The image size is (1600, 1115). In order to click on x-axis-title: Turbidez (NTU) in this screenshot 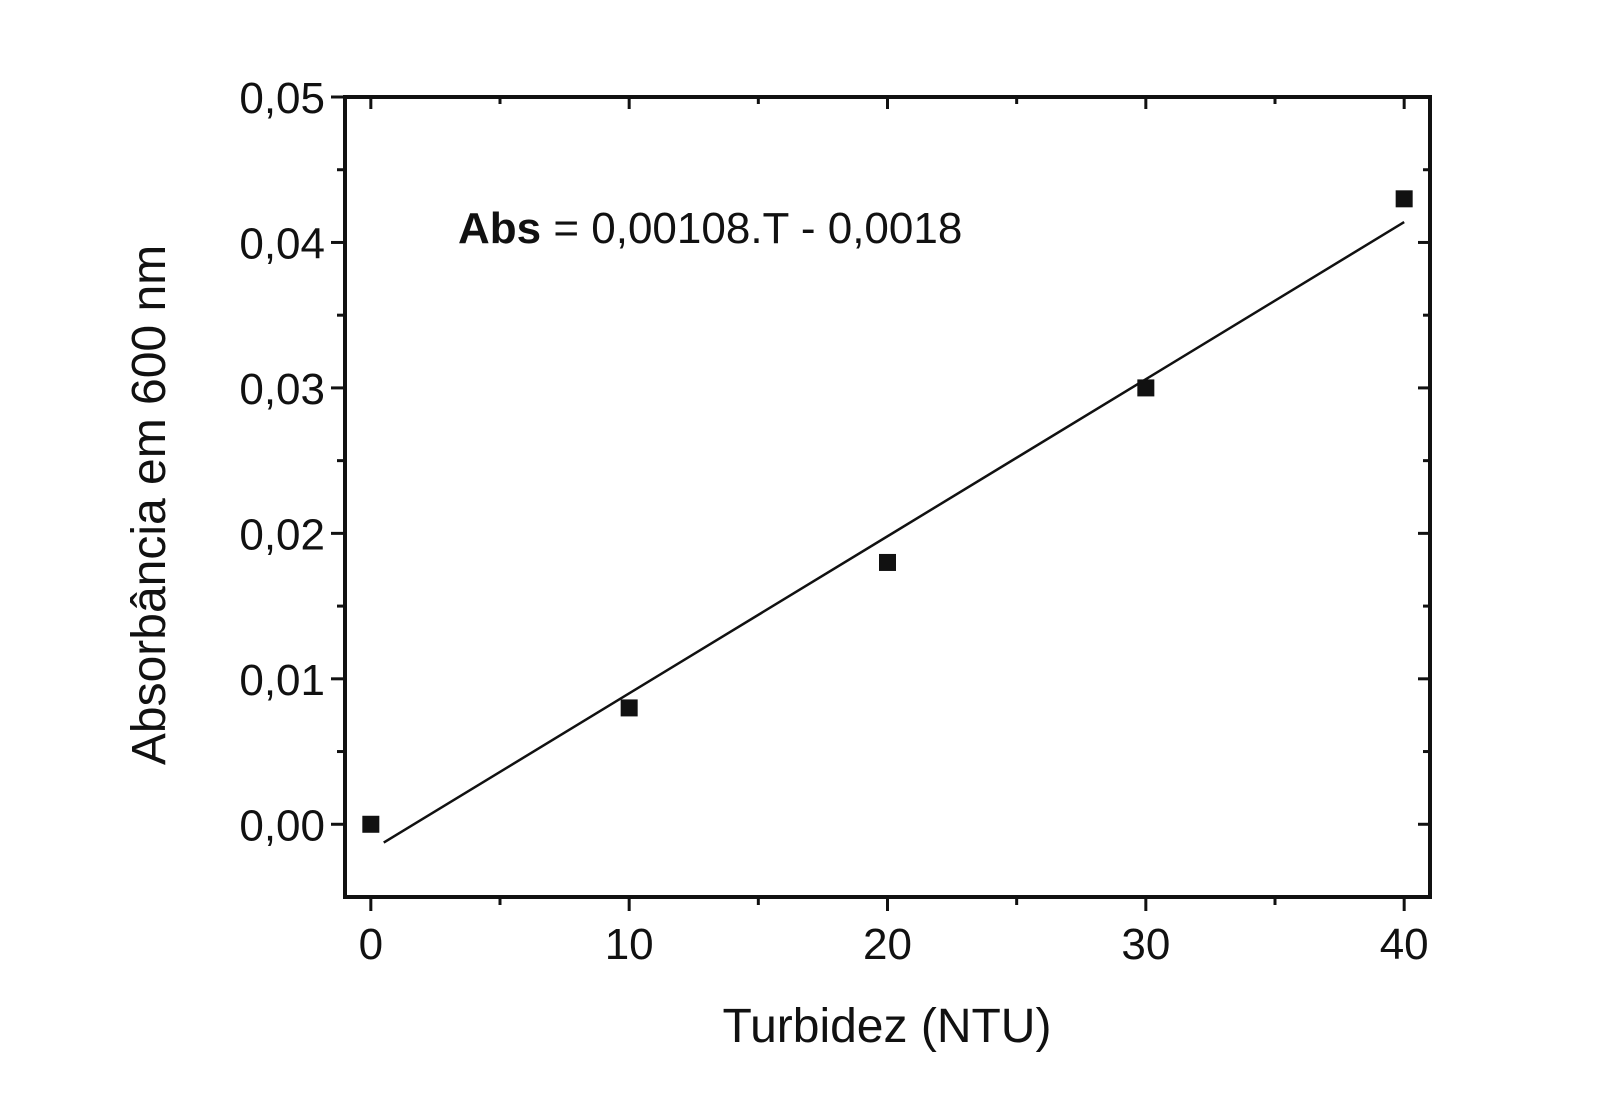, I will do `click(887, 1026)`.